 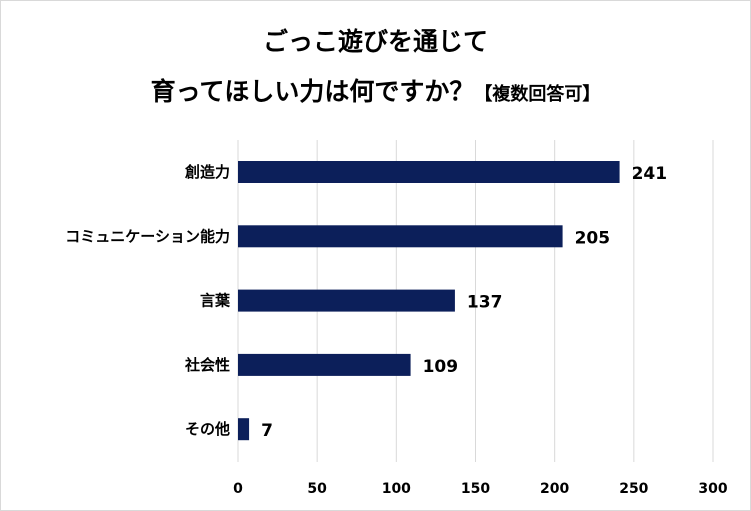 I want to click on x-tick-label: 50, so click(x=317, y=489).